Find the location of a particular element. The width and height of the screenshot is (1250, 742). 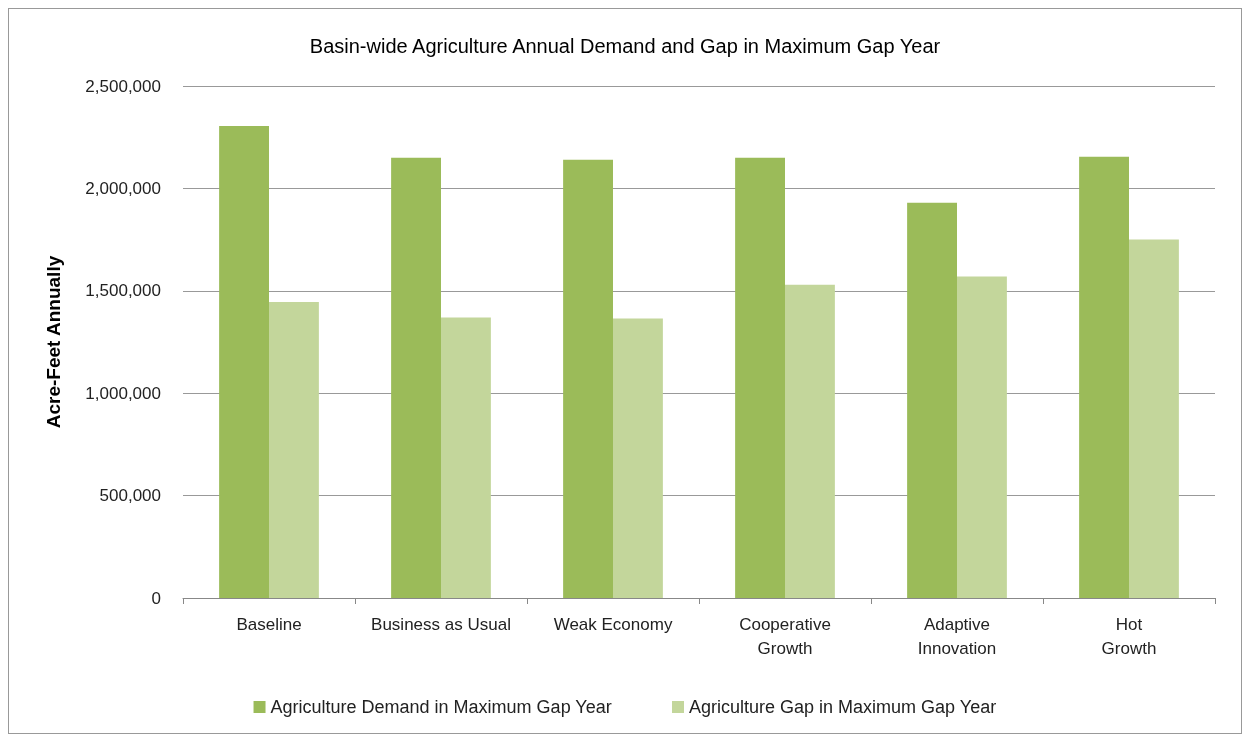

y-tick-label: 1,500,000 is located at coordinates (123, 291).